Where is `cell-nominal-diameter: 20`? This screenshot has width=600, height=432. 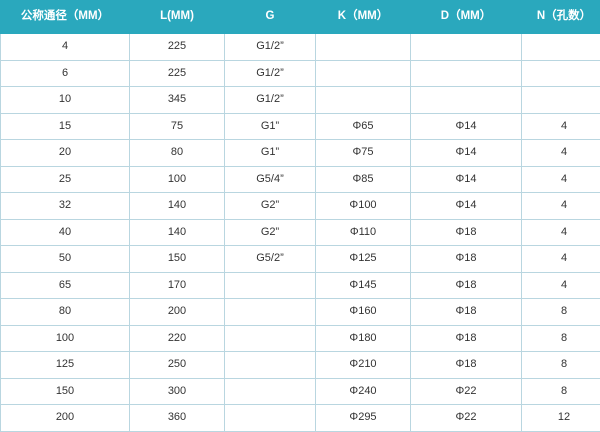 cell-nominal-diameter: 20 is located at coordinates (65, 153).